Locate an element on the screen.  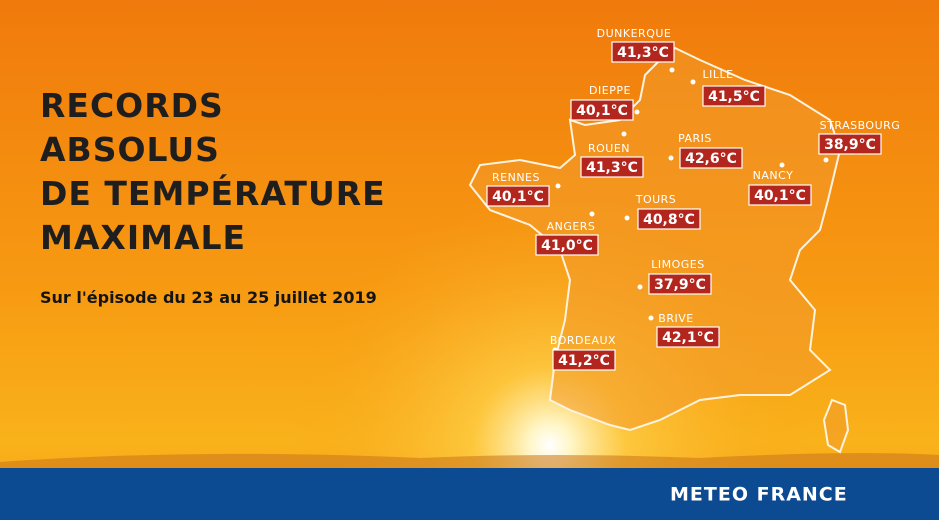
city-name: TOURS is located at coordinates (656, 199).